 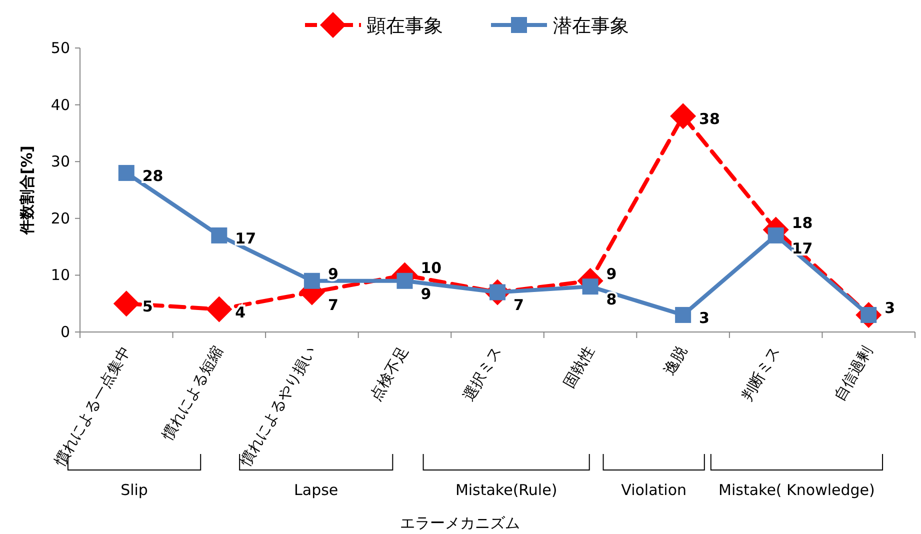 I want to click on legend-label: 潜在事象, so click(x=591, y=26).